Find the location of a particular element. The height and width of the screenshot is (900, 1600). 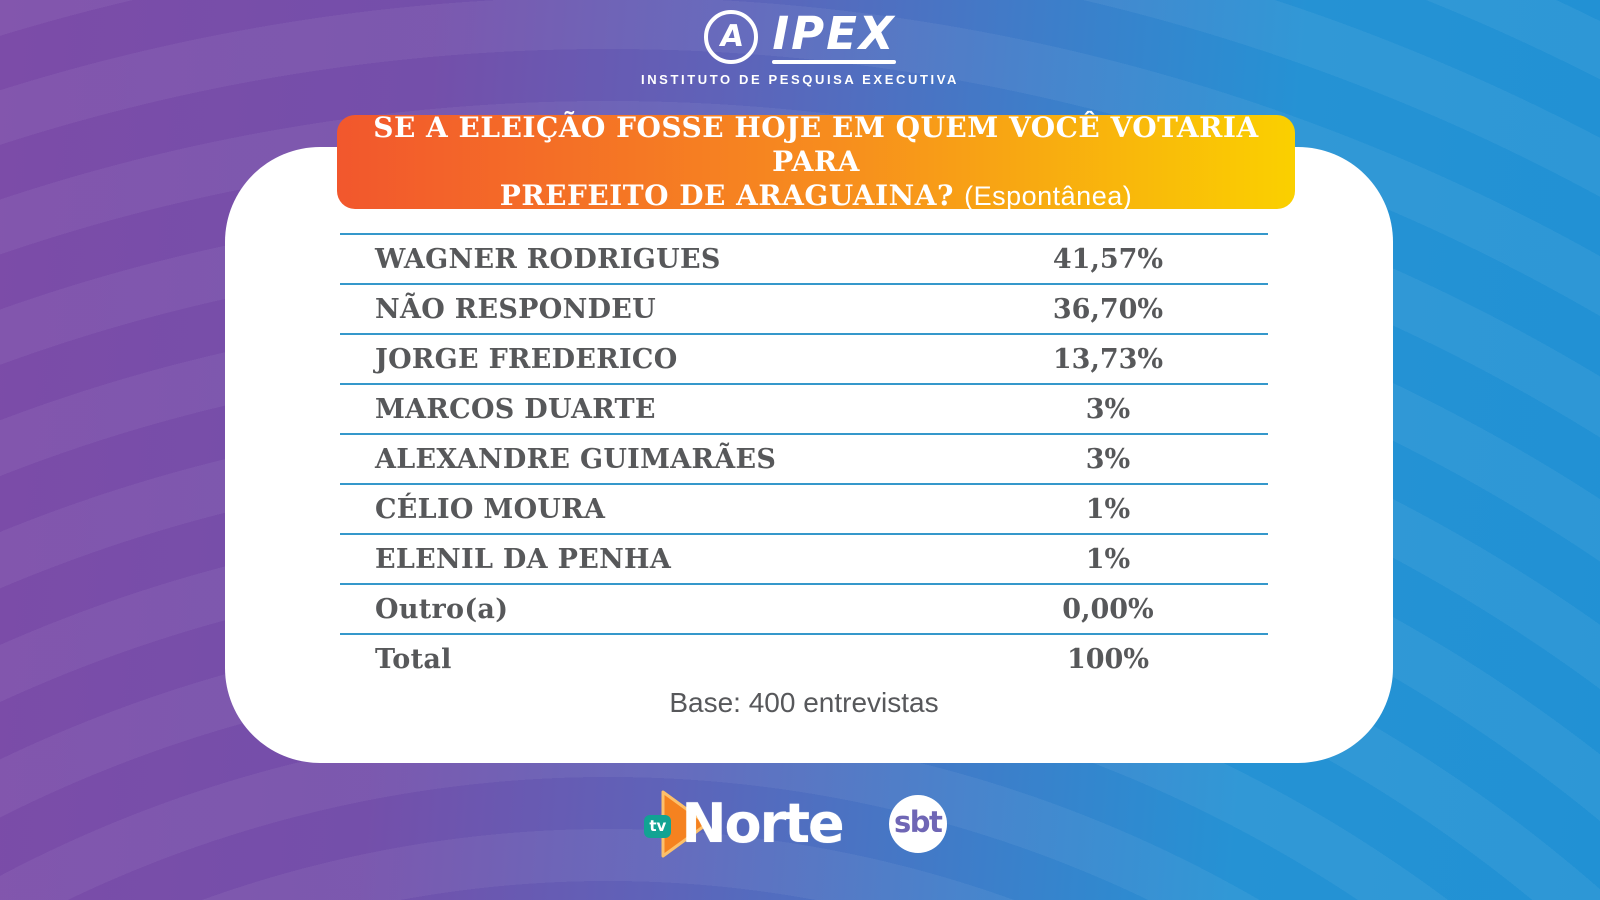

ipex-logo-text: IPEX is located at coordinates (834, 33).